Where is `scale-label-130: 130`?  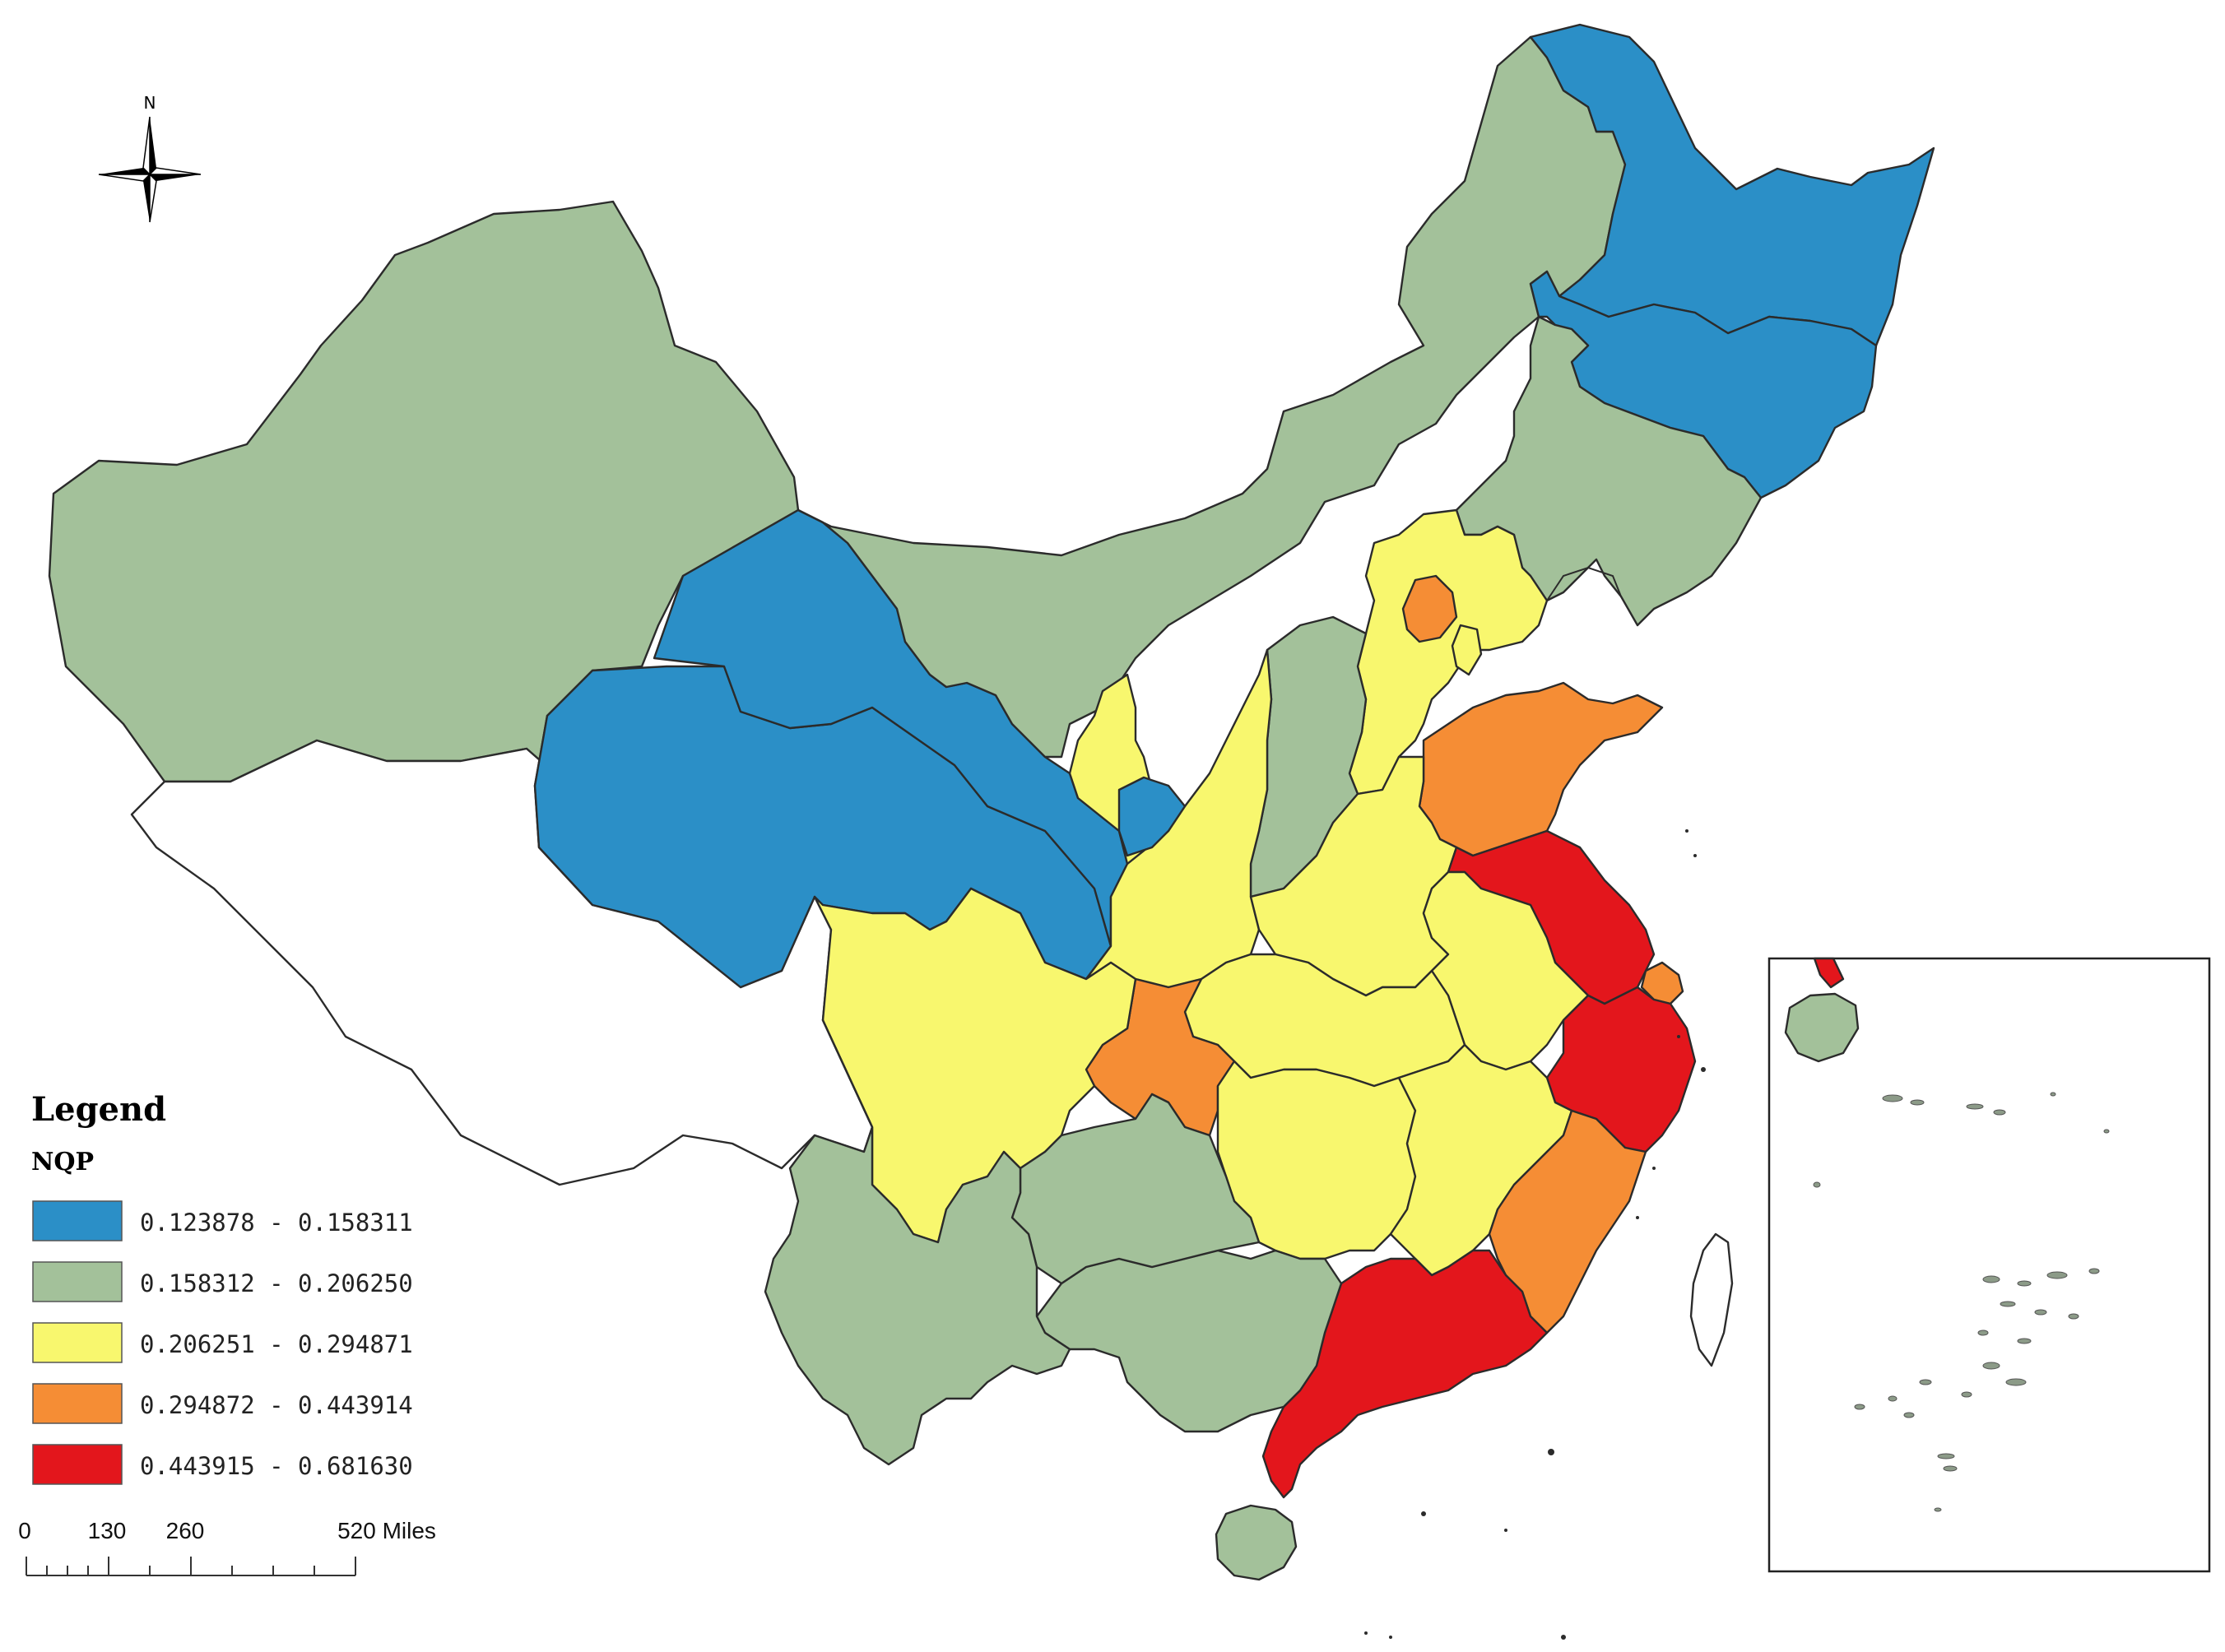 scale-label-130: 130 is located at coordinates (108, 1530).